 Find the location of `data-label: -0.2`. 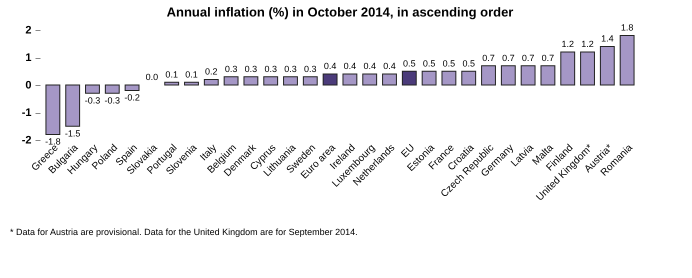

data-label: -0.2 is located at coordinates (132, 97).